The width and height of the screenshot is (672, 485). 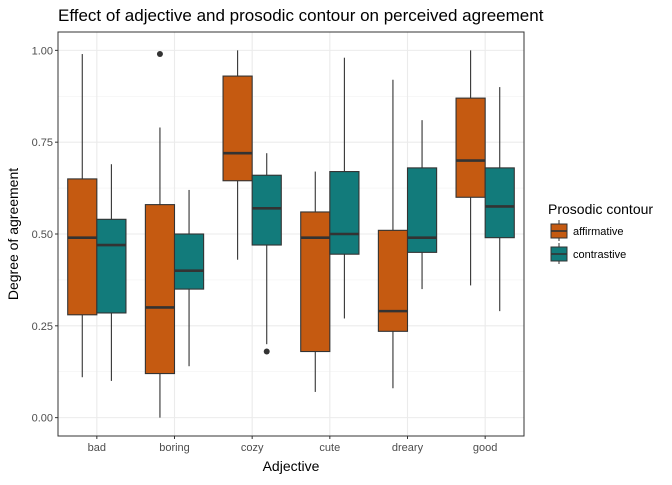 What do you see at coordinates (13, 234) in the screenshot?
I see `y-axis-title: Degree of agreement` at bounding box center [13, 234].